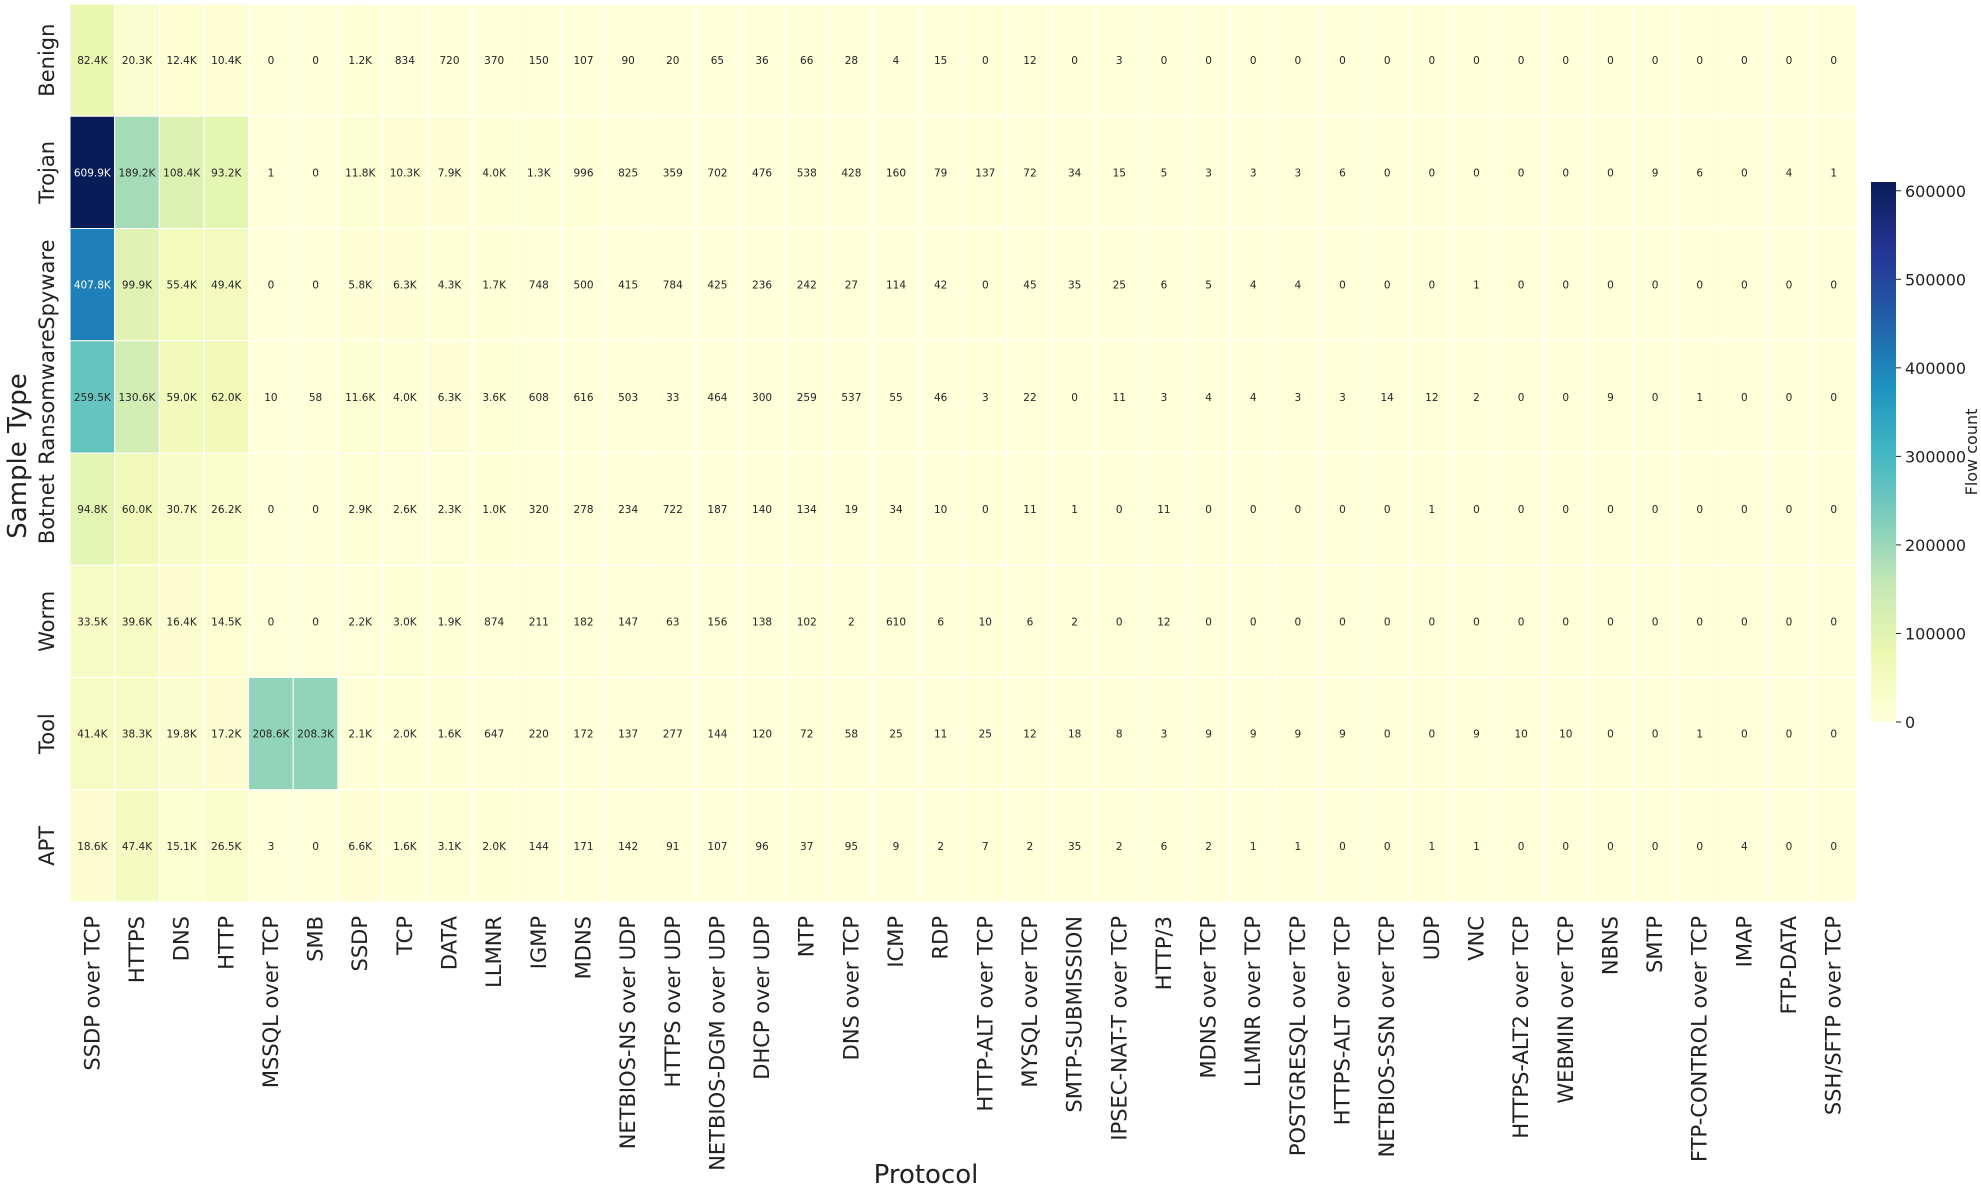  I want to click on cell-value-label: 3, so click(1342, 398).